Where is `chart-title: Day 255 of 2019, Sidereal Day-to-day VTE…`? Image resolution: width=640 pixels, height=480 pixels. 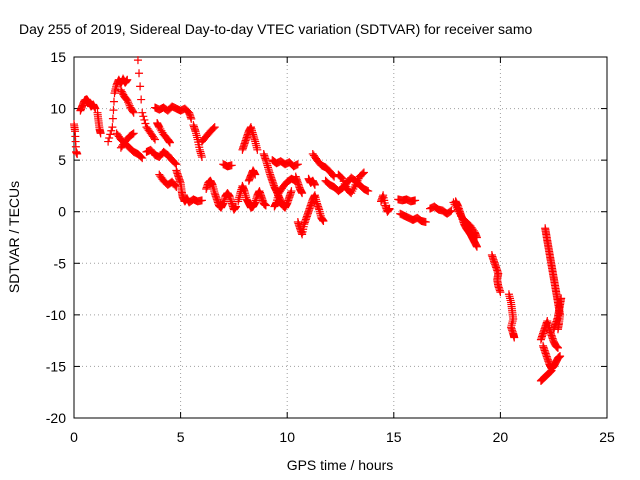 chart-title: Day 255 of 2019, Sidereal Day-to-day VTE… is located at coordinates (275, 29).